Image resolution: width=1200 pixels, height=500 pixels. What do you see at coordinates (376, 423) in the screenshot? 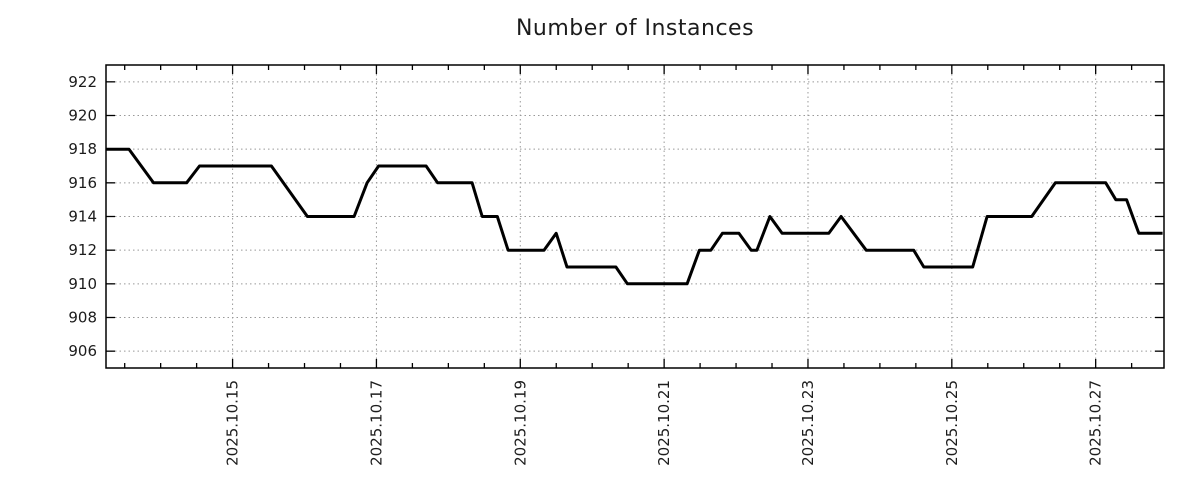
I see `x-tick-label: 2025.10.17` at bounding box center [376, 423].